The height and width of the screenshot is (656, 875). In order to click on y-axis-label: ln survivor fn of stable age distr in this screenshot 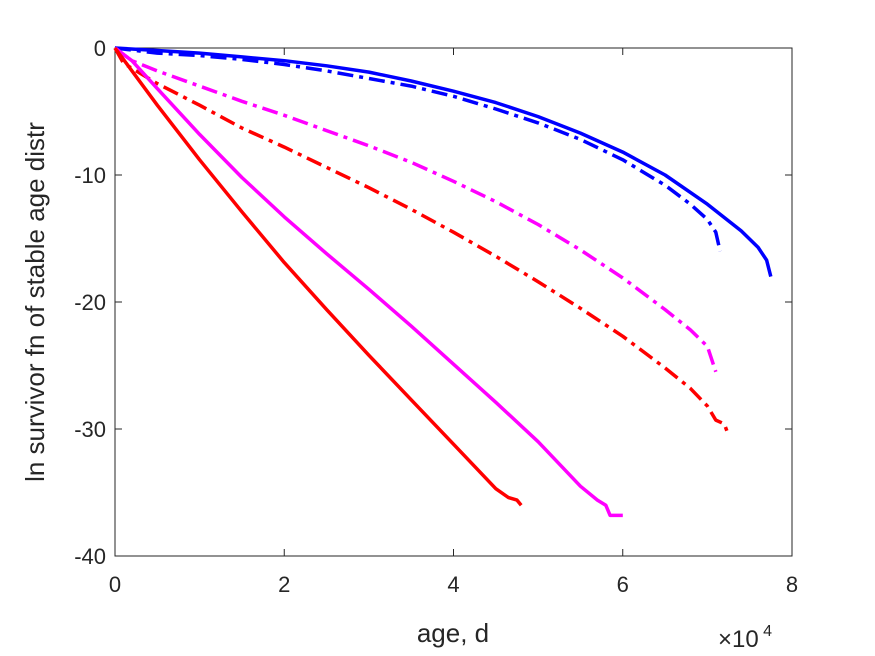, I will do `click(35, 302)`.